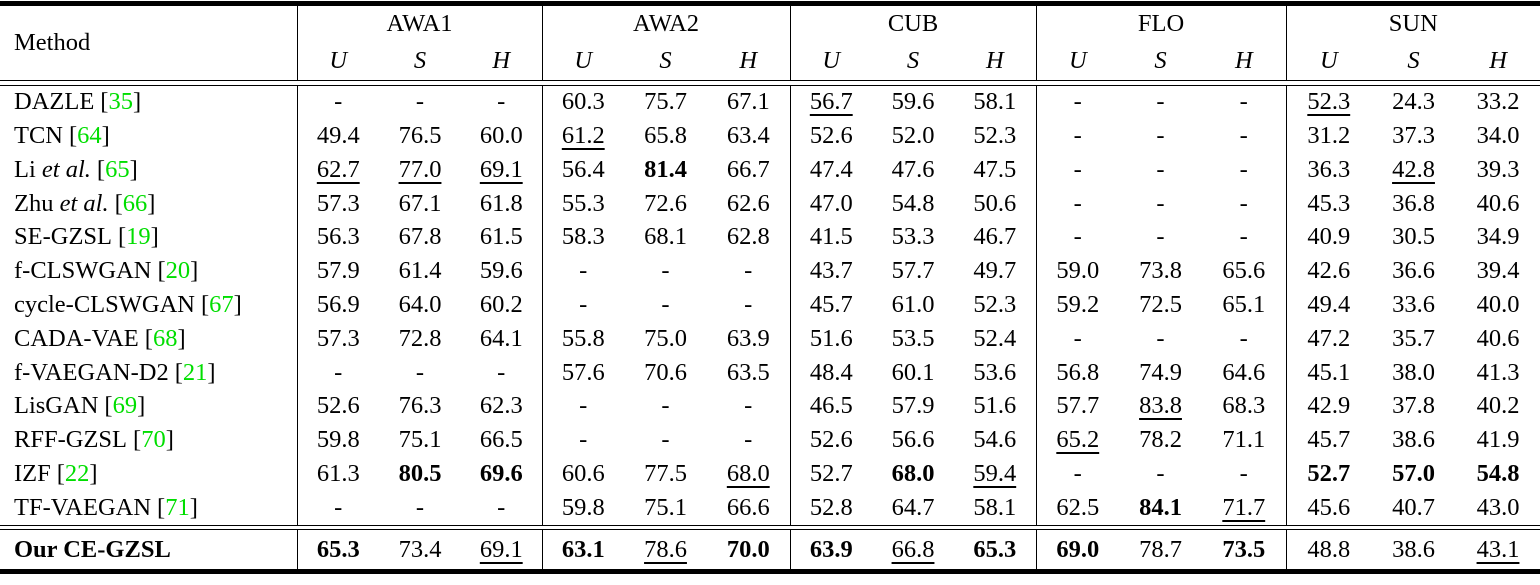 The image size is (1540, 585). Describe the element at coordinates (995, 170) in the screenshot. I see `cell-cub-h: 47.5` at that location.